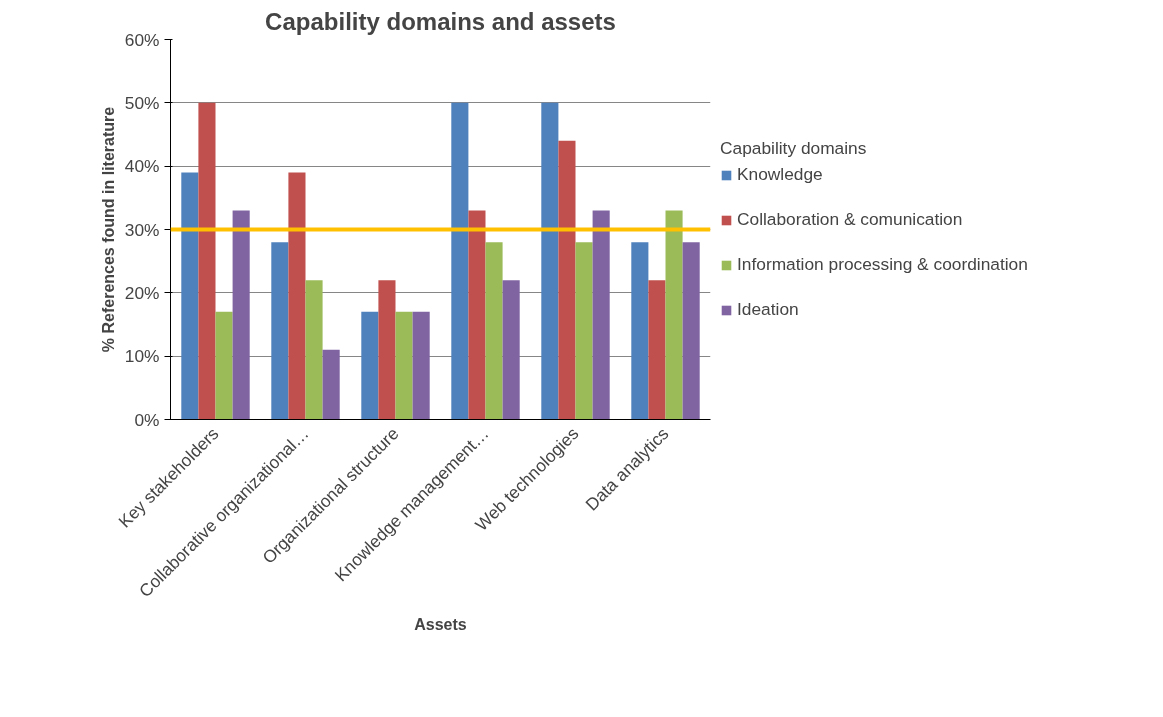 The image size is (1163, 717). I want to click on y-tick-label: 20%, so click(142, 292).